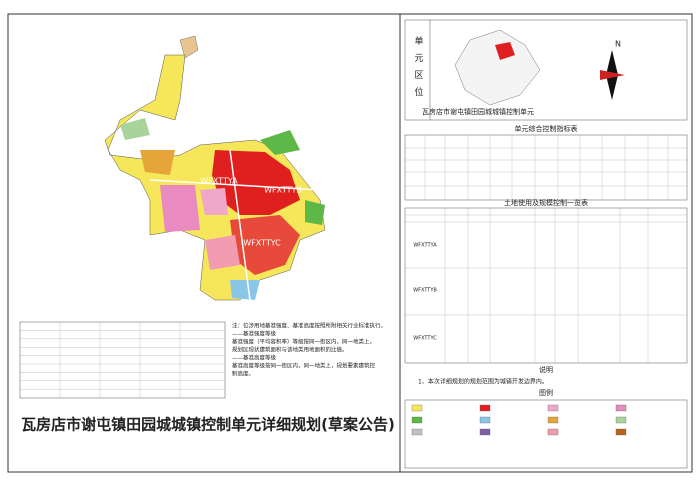 The height and width of the screenshot is (499, 700). Describe the element at coordinates (309, 326) in the screenshot. I see `note-line: 注：位涉用地基准强度、基准高度按照所附相关行业标准执行。` at that location.